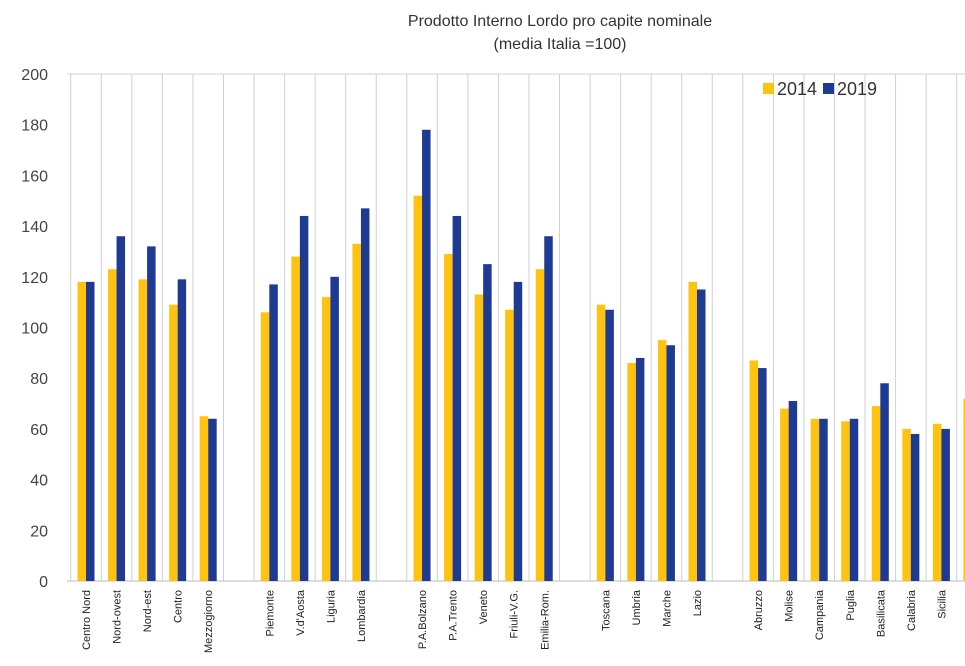  Describe the element at coordinates (362, 615) in the screenshot. I see `x-category-label: Lombardia` at that location.